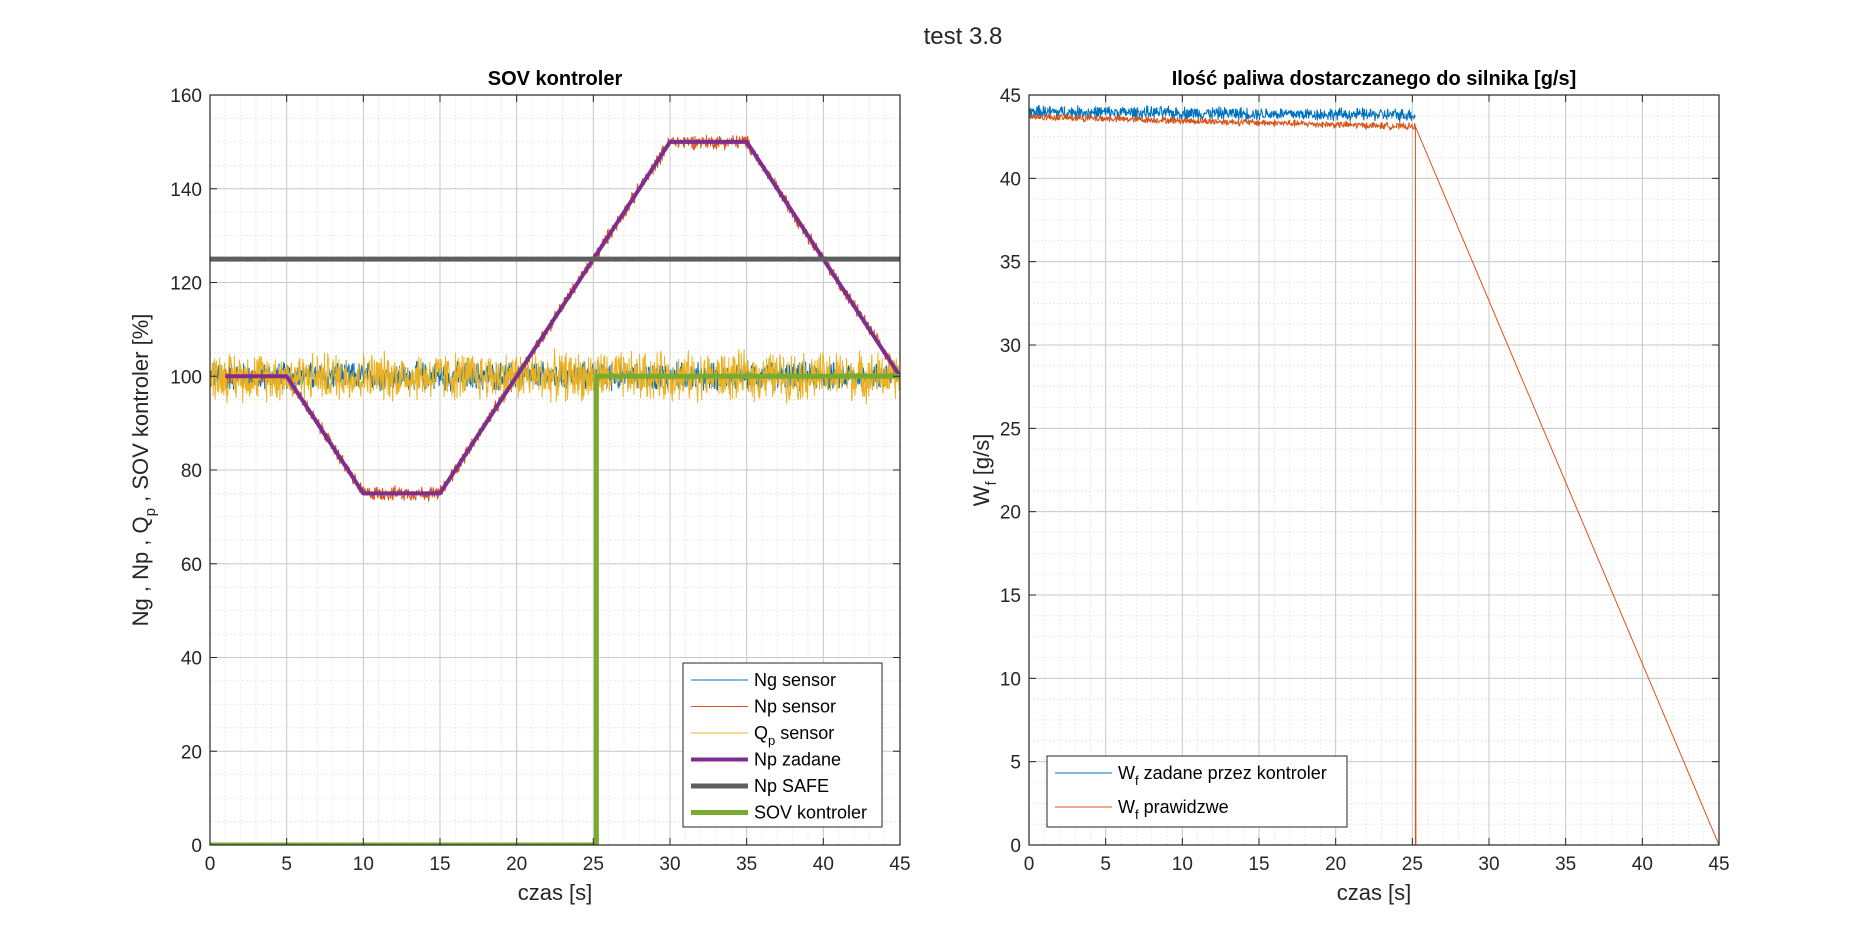 The image size is (1875, 938). I want to click on legend-entry: SOV kontroler, so click(810, 813).